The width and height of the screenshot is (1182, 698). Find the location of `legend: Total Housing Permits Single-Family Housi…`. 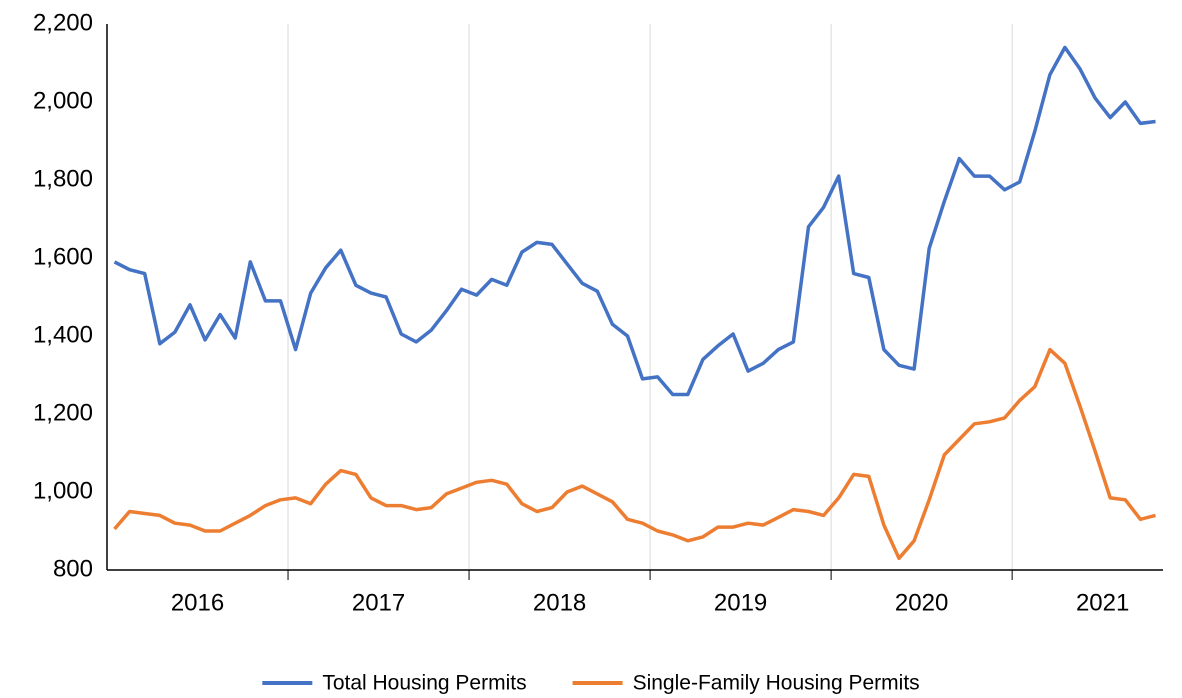

legend: Total Housing Permits Single-Family Housi… is located at coordinates (591, 683).